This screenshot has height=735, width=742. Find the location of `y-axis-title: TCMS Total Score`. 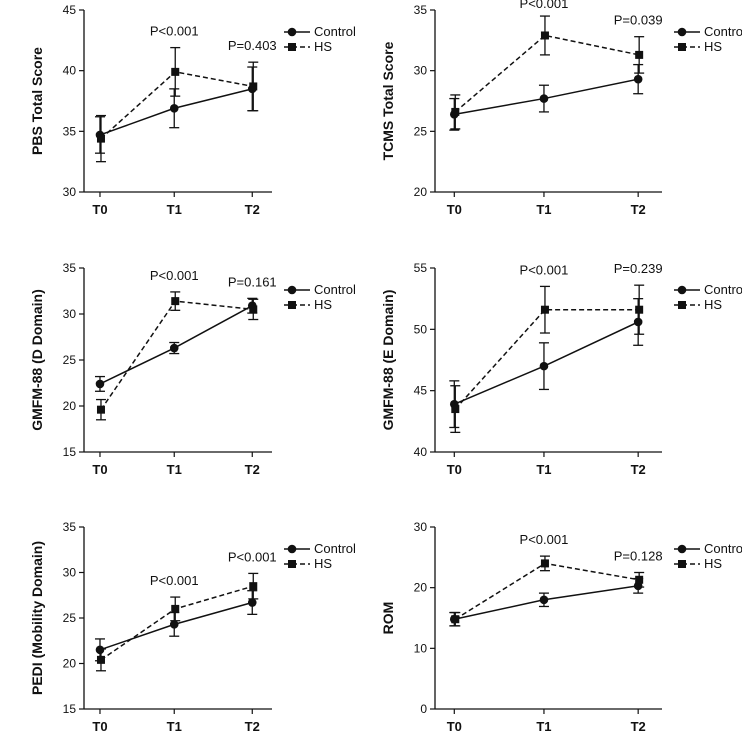

y-axis-title: TCMS Total Score is located at coordinates (388, 100).